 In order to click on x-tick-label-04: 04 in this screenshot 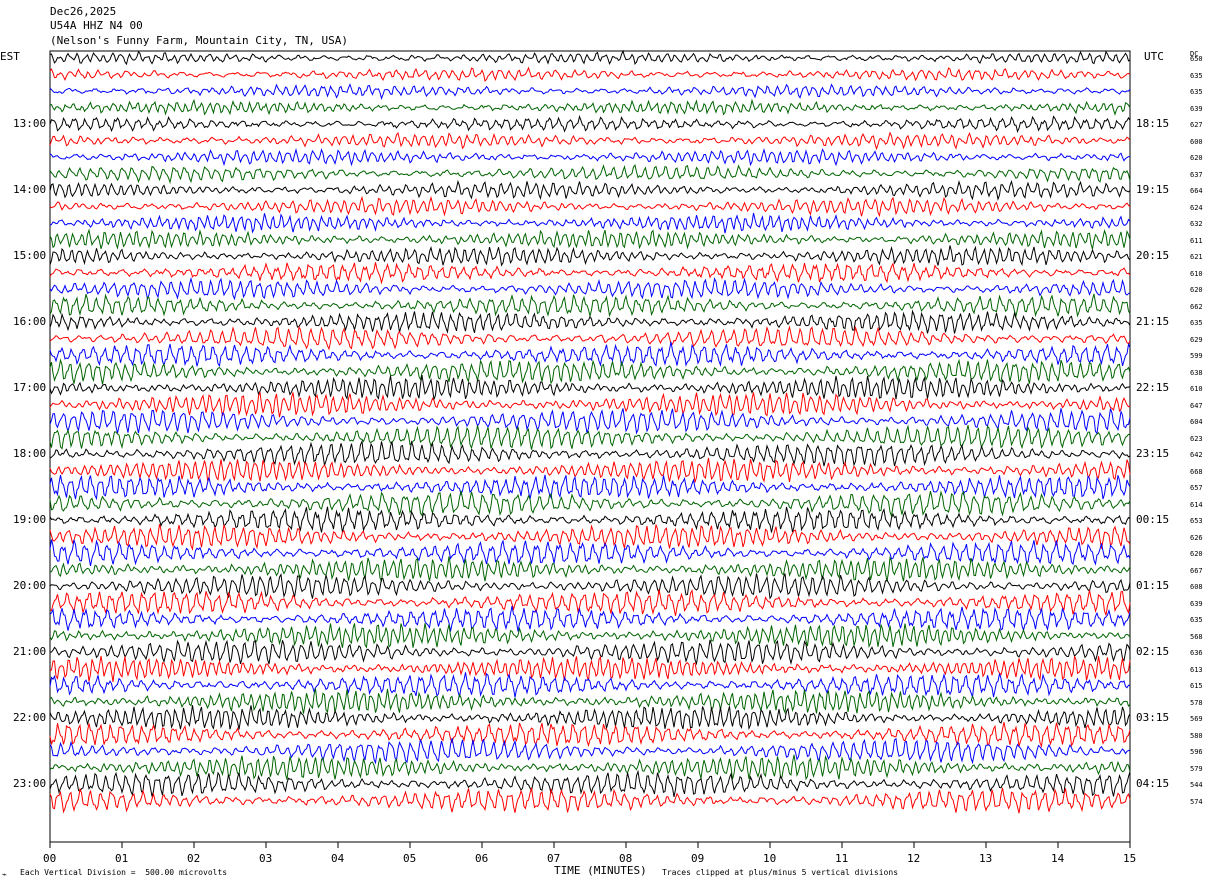, I will do `click(338, 858)`.